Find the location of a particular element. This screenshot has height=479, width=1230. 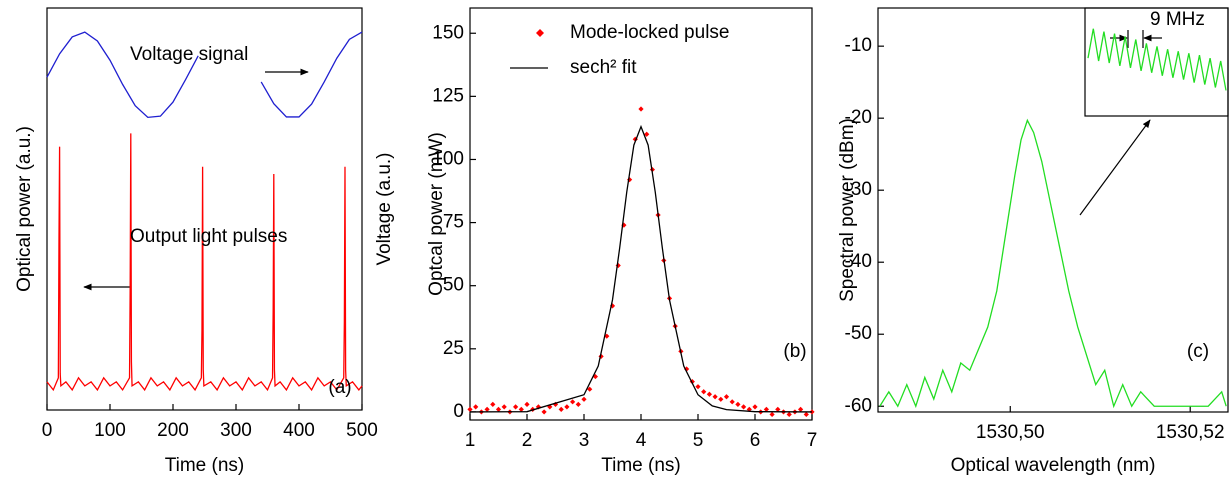

x-tick-label: 4 is located at coordinates (641, 440).